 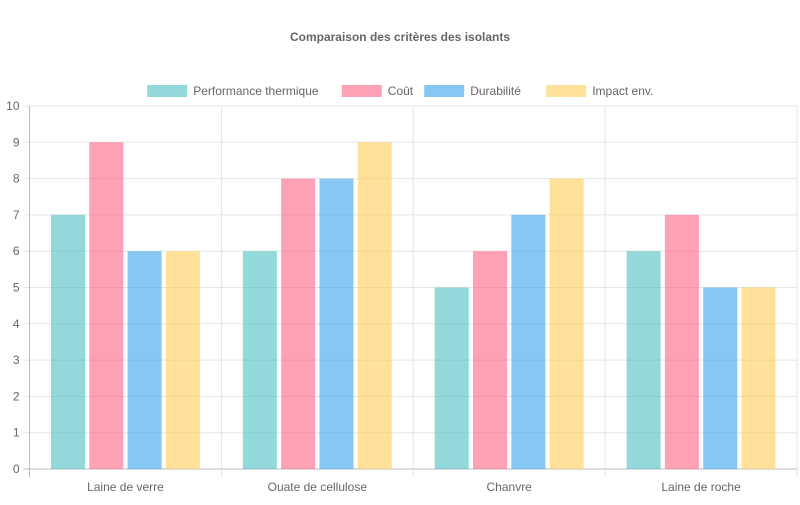 What do you see at coordinates (16, 215) in the screenshot?
I see `y-tick-label: 7` at bounding box center [16, 215].